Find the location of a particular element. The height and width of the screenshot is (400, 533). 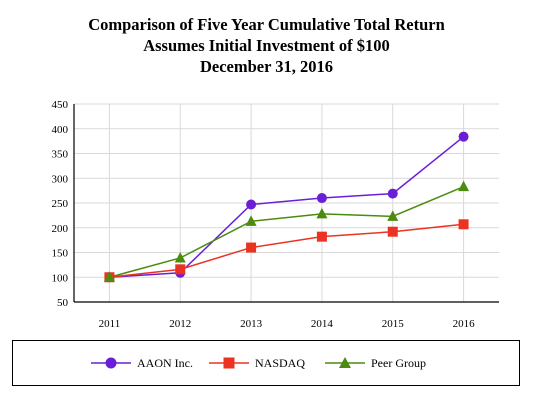

chart-subtitle: Assumes Initial Investment of $100 is located at coordinates (266, 45).